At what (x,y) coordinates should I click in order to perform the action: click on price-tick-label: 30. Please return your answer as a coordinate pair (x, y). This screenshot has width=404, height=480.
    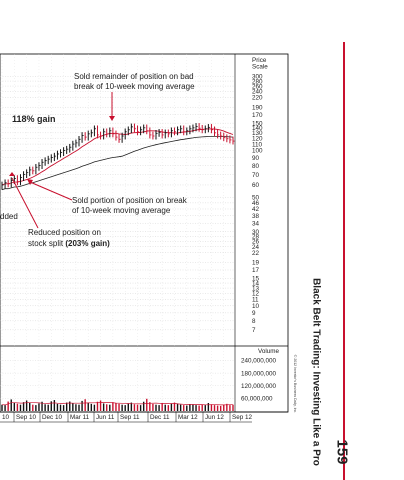
    Looking at the image, I should click on (256, 232).